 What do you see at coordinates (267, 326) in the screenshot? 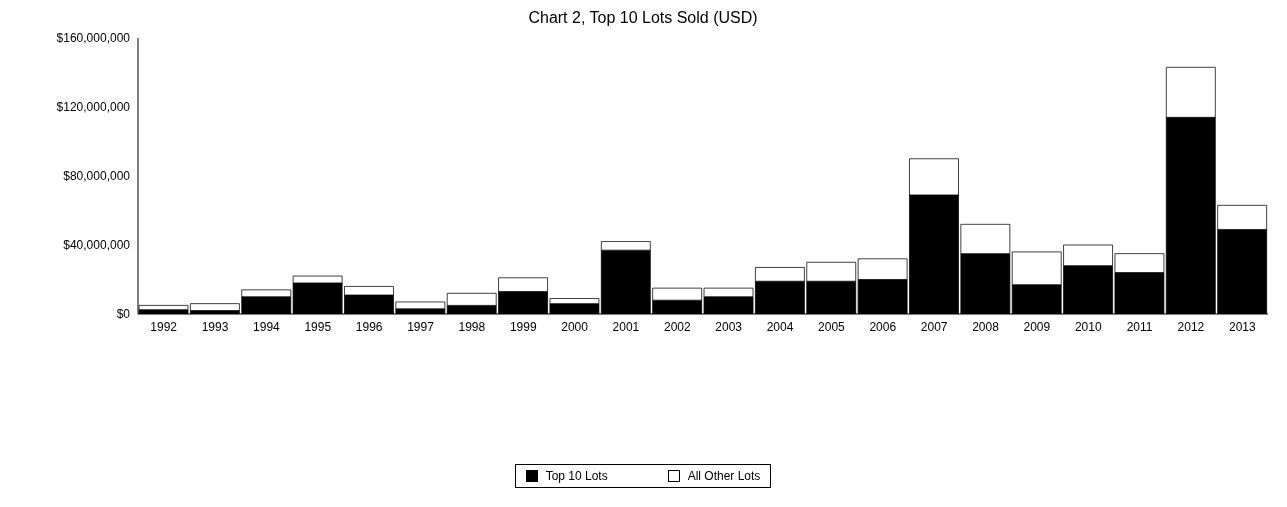
I see `x-tick-label: 1994` at bounding box center [267, 326].